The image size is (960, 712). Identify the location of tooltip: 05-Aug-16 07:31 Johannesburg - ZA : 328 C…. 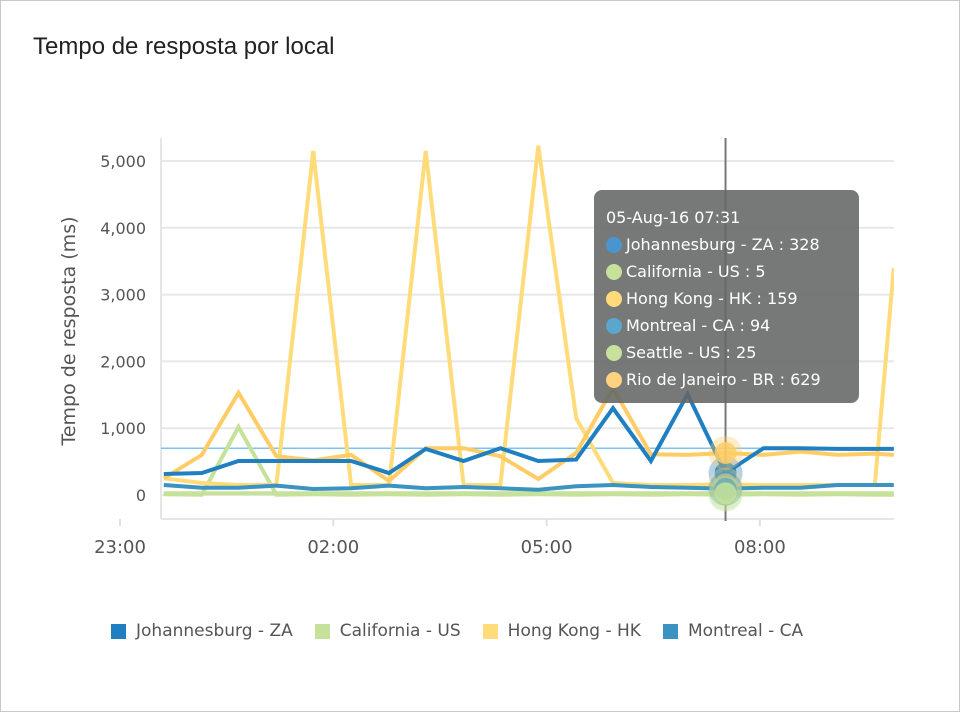
(726, 296).